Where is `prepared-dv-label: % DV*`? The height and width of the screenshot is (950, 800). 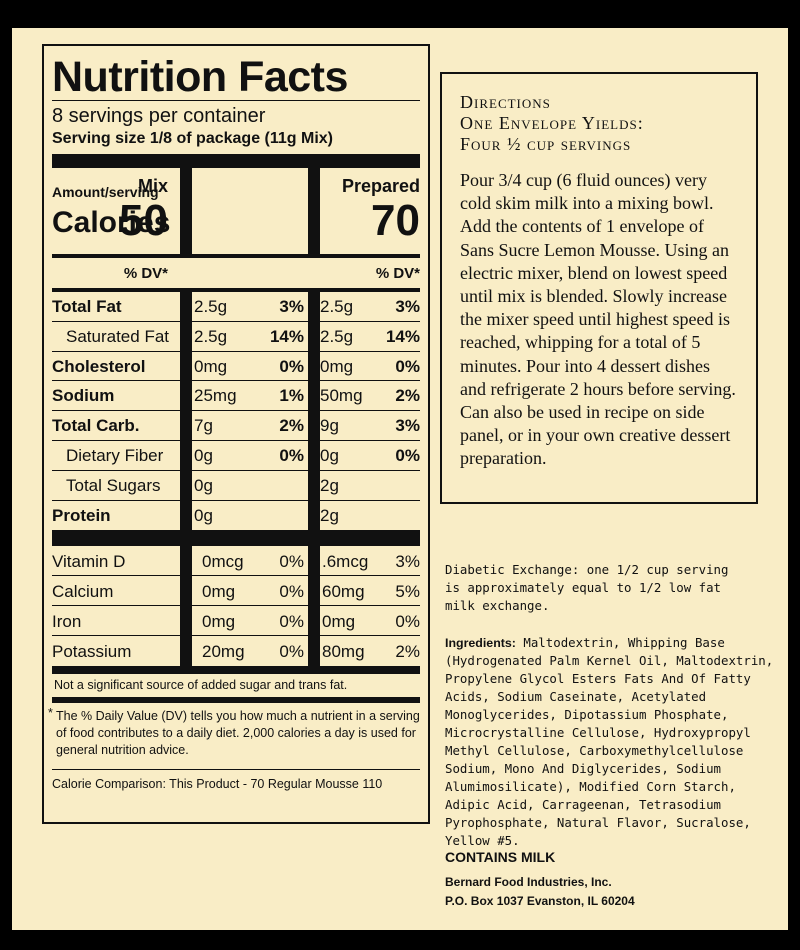
prepared-dv-label: % DV* is located at coordinates (397, 273).